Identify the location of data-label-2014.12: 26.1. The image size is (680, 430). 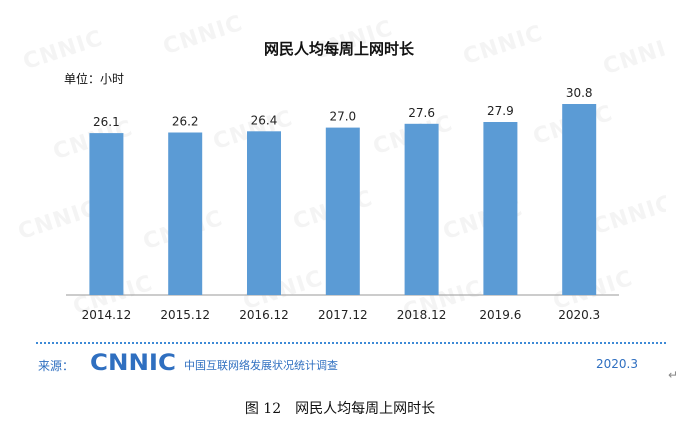
(106, 122).